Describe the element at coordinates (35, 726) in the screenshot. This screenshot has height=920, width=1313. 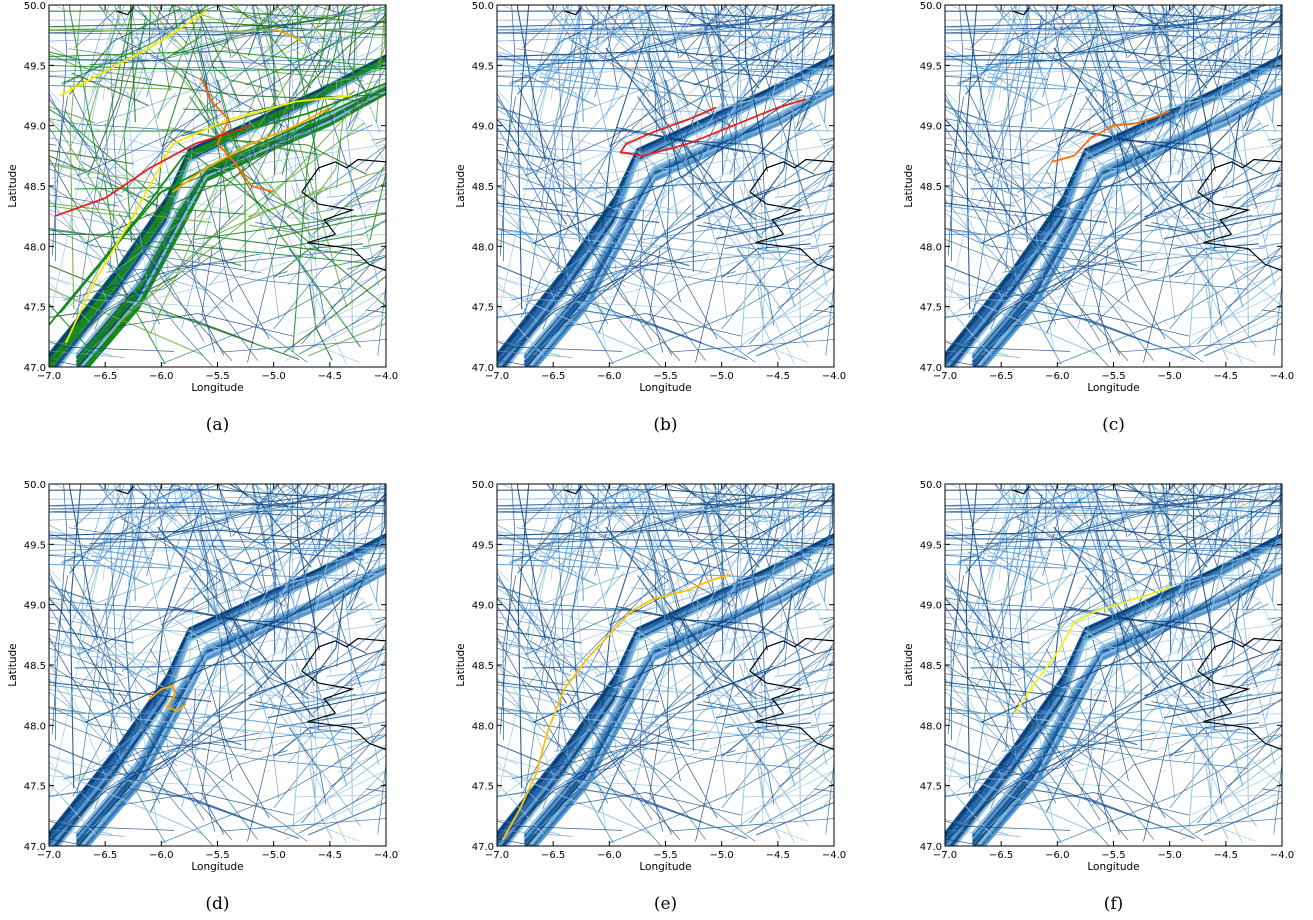
I see `y-tick-label: 48.0` at that location.